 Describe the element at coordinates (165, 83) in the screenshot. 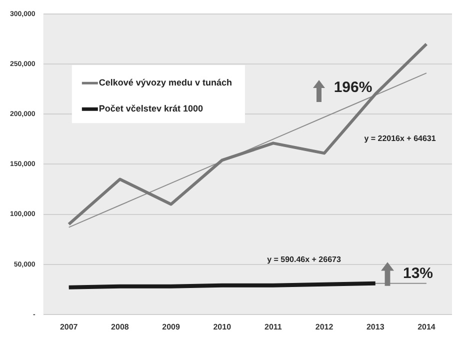

I see `legend-label: Celkové vývozy medu v tunách` at that location.